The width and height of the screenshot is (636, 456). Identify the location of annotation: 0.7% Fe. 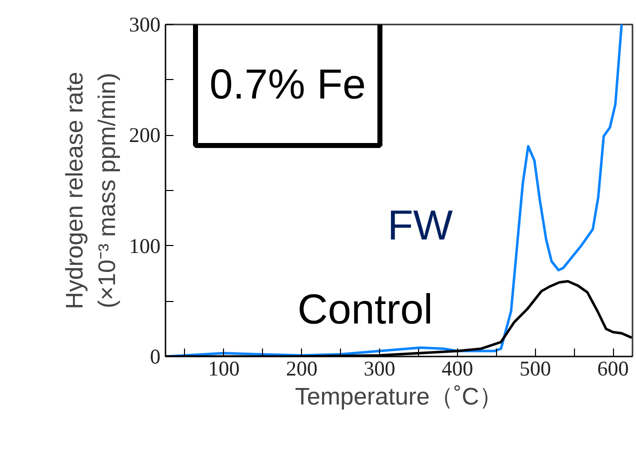
(288, 84).